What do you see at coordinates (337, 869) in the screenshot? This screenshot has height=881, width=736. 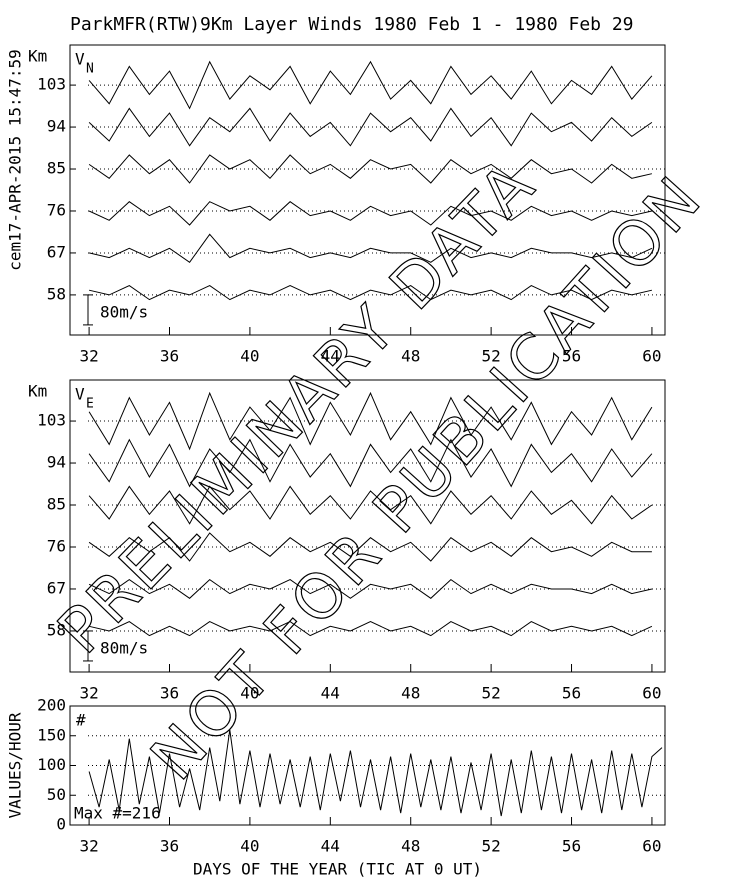 I see `x-axis-label: DAYS OF THE YEAR (TIC AT 0 UT)` at bounding box center [337, 869].